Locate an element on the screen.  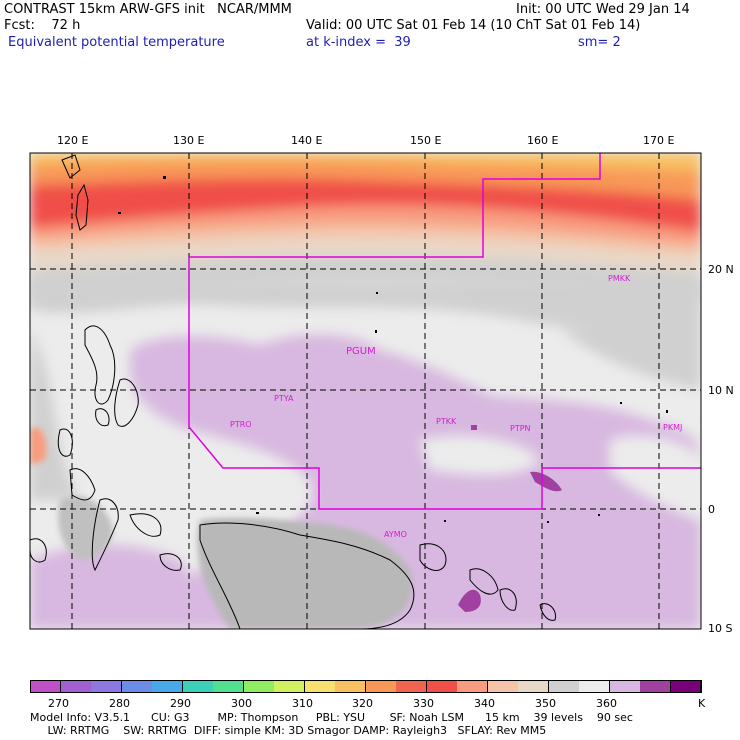
station-label: PMKK is located at coordinates (619, 278).